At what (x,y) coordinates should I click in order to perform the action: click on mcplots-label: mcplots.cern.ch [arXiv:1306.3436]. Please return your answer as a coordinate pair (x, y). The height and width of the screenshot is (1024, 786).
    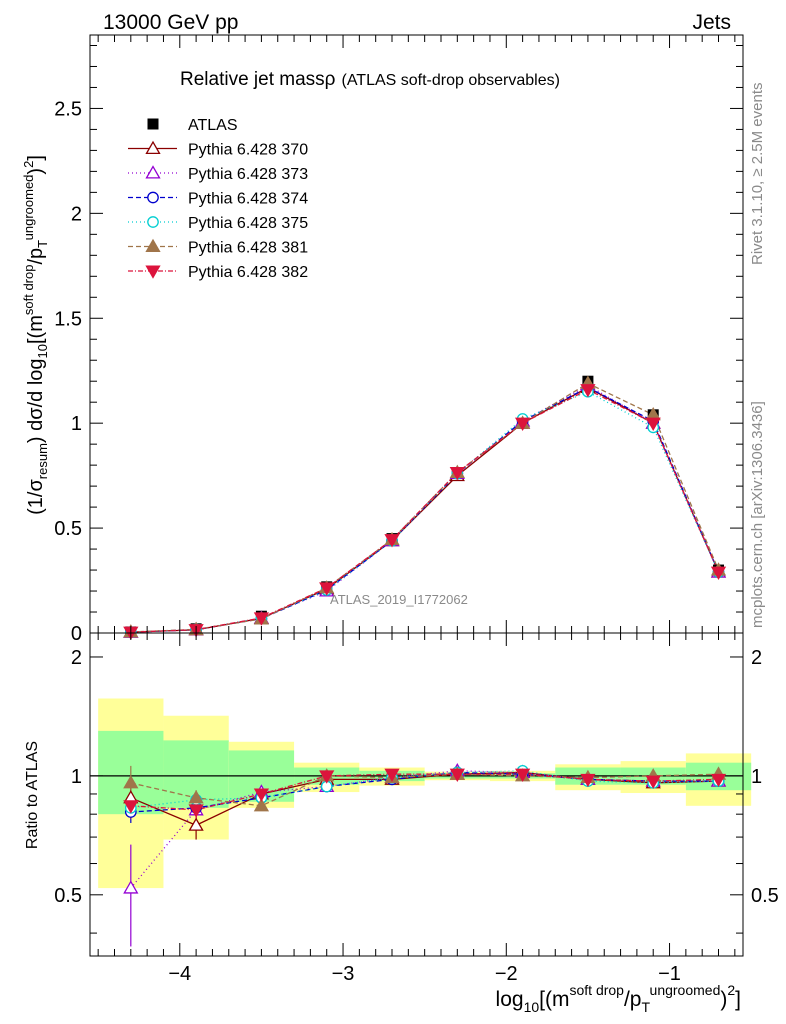
    Looking at the image, I should click on (757, 514).